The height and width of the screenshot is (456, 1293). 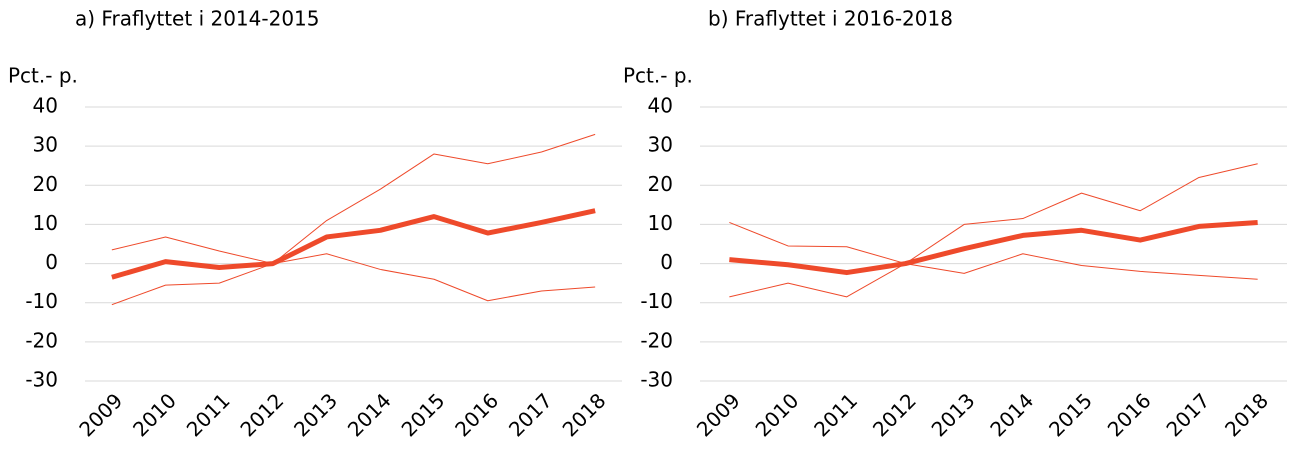 What do you see at coordinates (197, 19) in the screenshot?
I see `subtitle: a) Fraflyttet i 2014-2015` at bounding box center [197, 19].